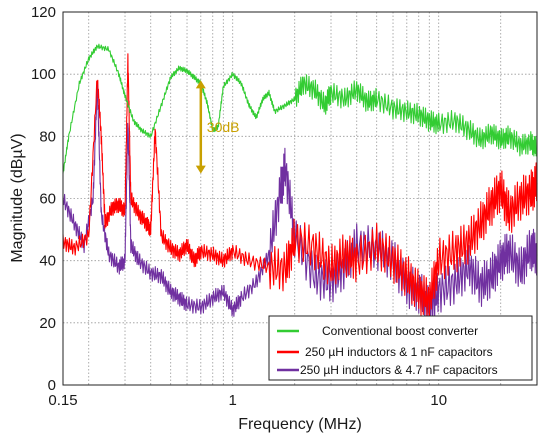  What do you see at coordinates (47, 323) in the screenshot?
I see `y-tick-label-1: 20` at bounding box center [47, 323].